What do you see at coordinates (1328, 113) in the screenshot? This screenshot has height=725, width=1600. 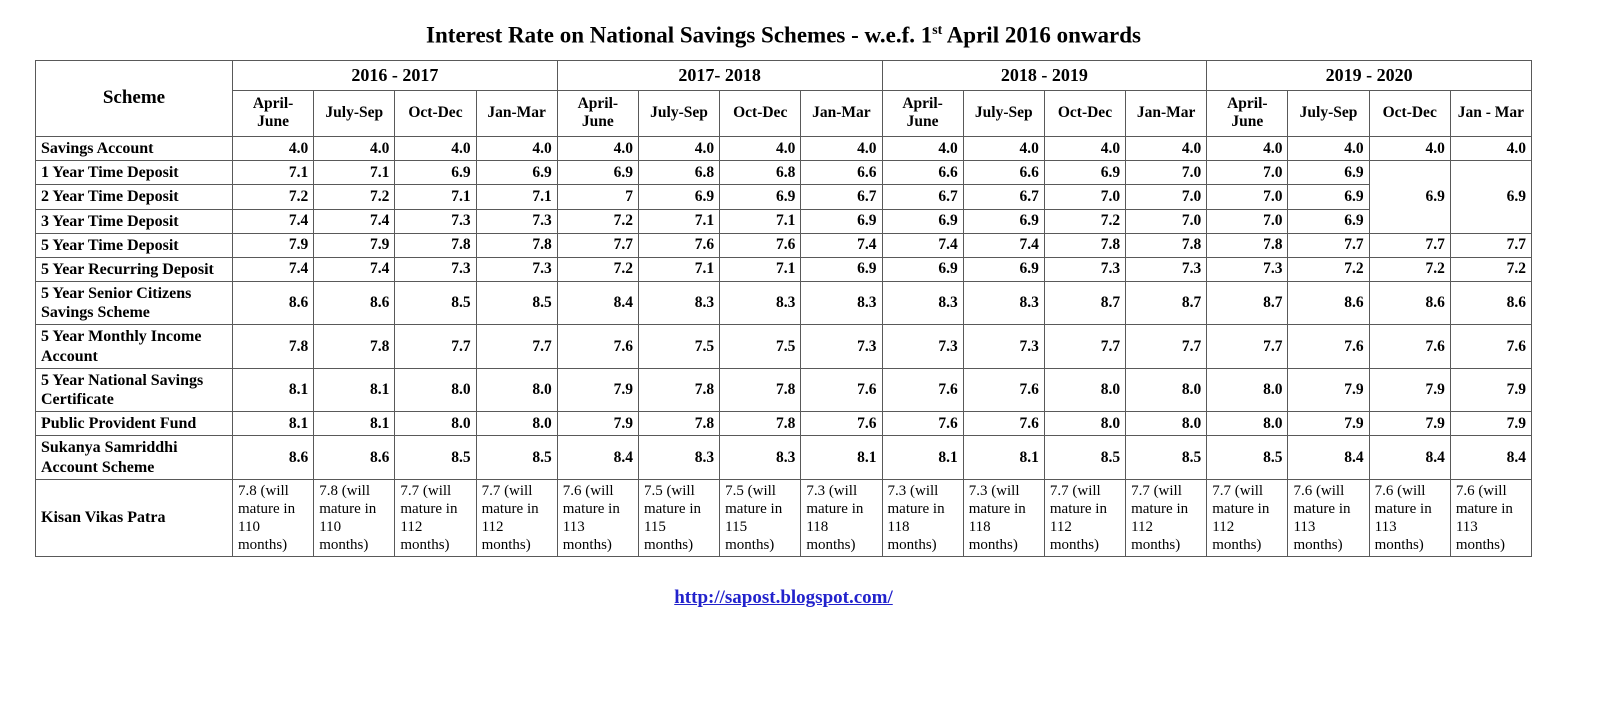 I see `quarter-header: July-Sep` at bounding box center [1328, 113].